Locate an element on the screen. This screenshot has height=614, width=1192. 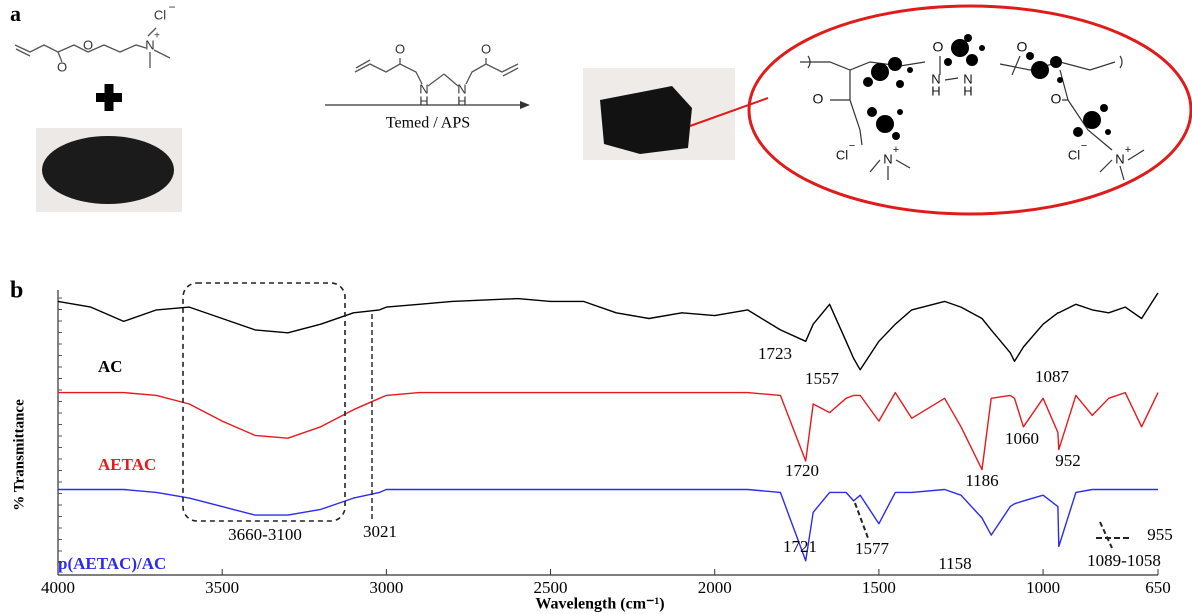
peak-annotation: 955 is located at coordinates (1160, 534).